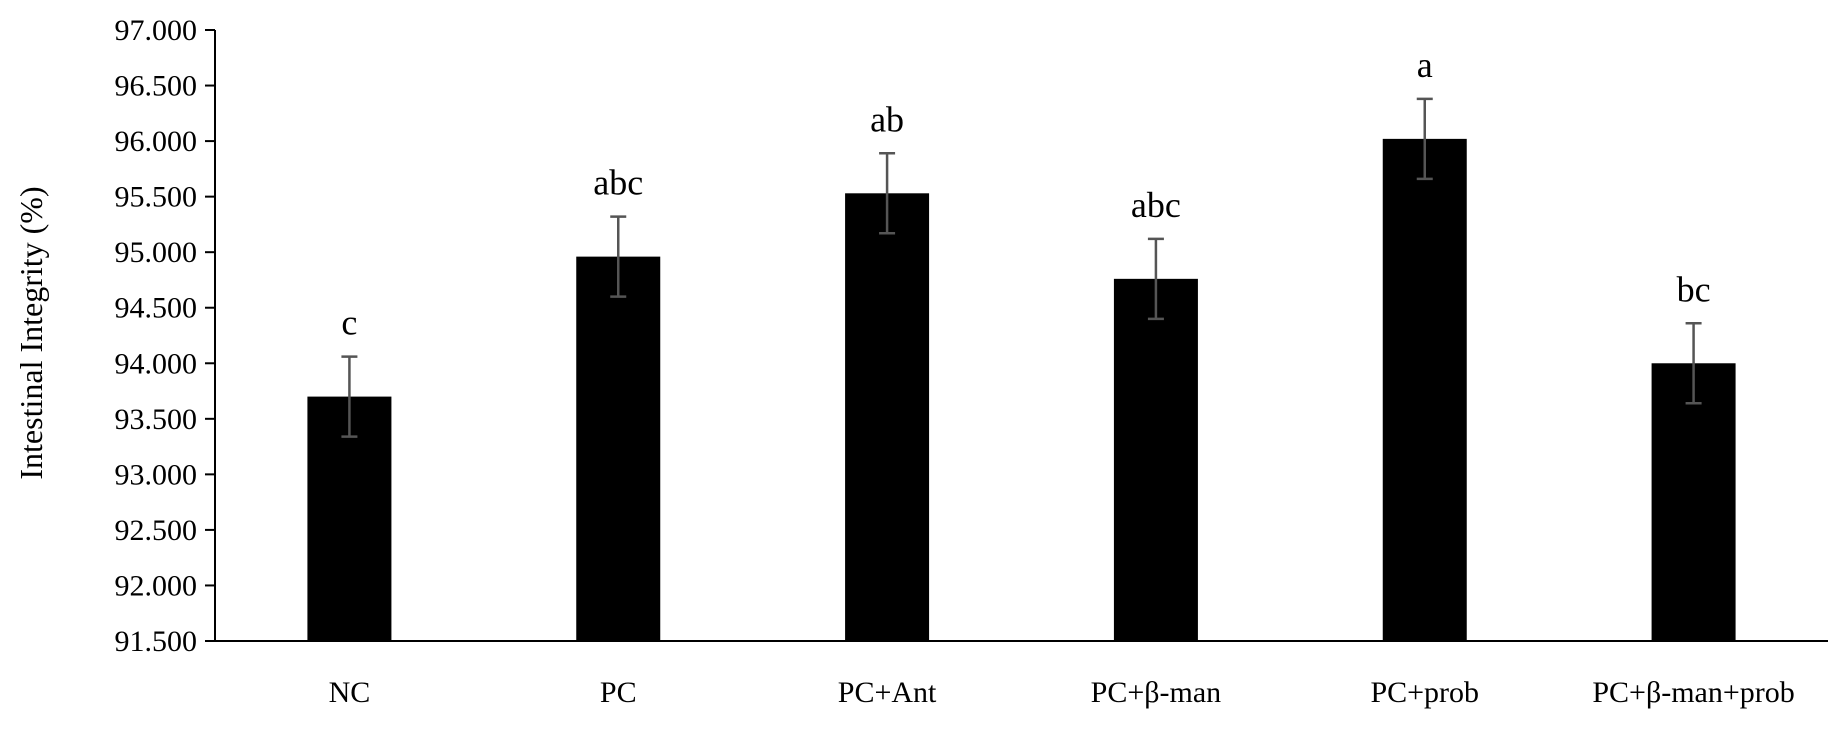 The width and height of the screenshot is (1844, 729). Describe the element at coordinates (156, 419) in the screenshot. I see `y-tick-label: 93.500` at that location.